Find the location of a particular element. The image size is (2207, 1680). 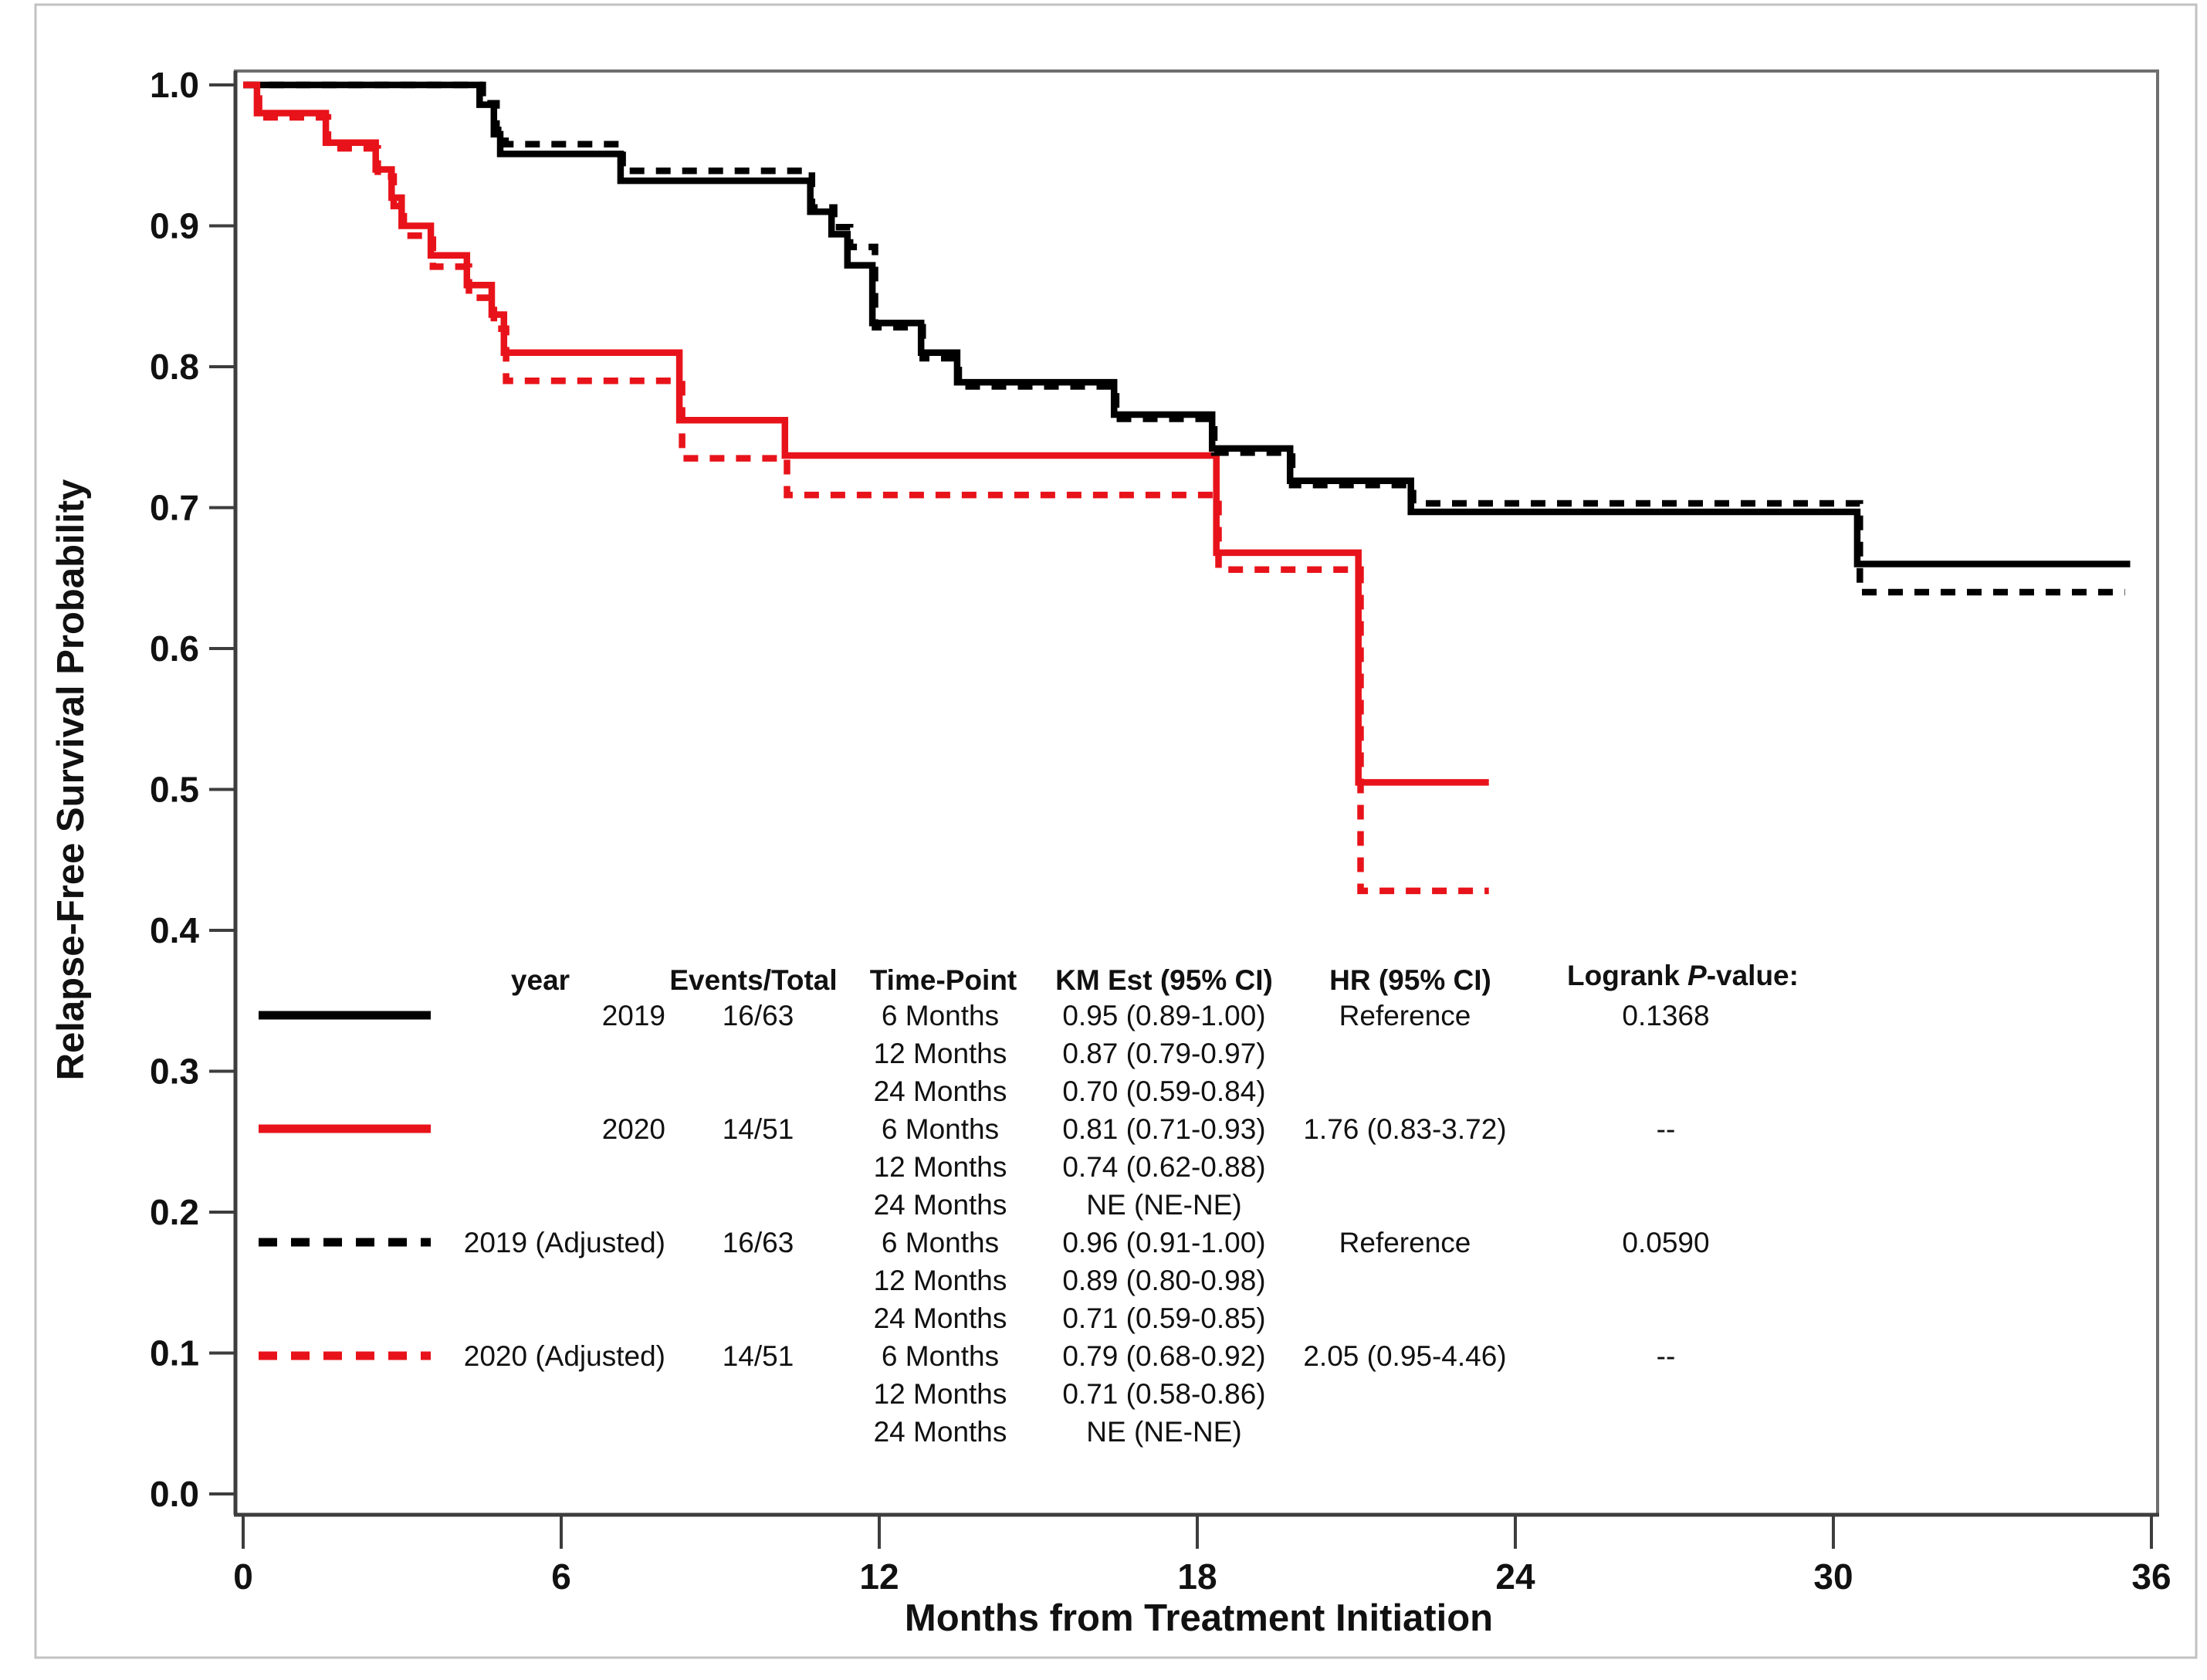

y-axis-ticks: 1.0 0.9 0.8 0.7 0.6 0.5 0.4 0.3 0.2 0.1 0.0 is located at coordinates (192, 790).